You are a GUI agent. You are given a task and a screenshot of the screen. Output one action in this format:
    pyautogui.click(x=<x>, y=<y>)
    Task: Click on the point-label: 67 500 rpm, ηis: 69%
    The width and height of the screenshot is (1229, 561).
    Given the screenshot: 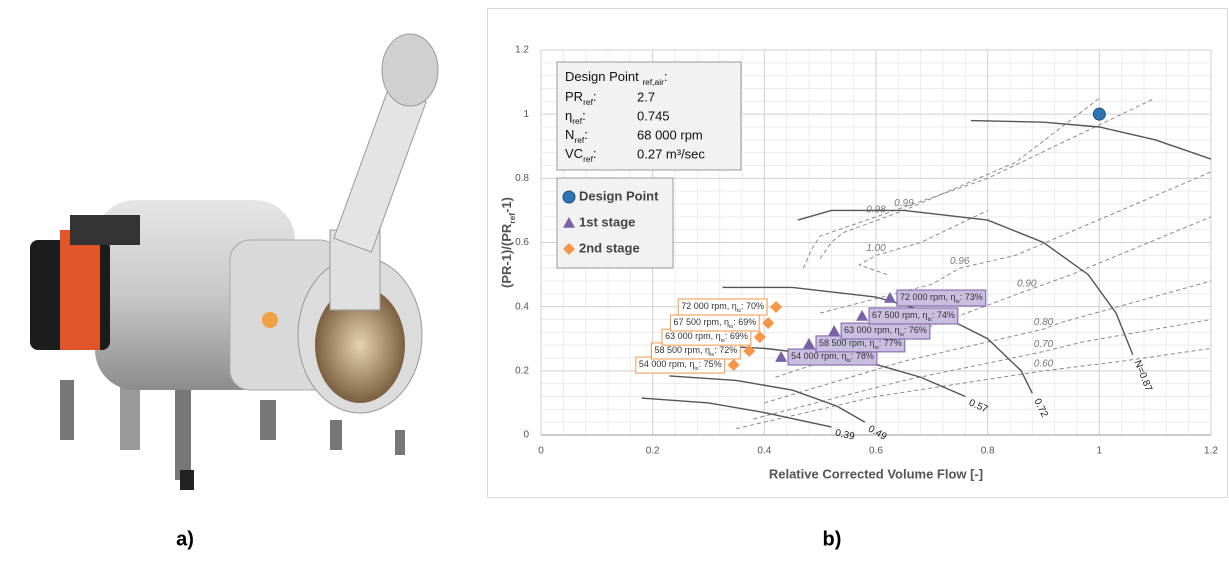 What is the action you would take?
    pyautogui.click(x=714, y=323)
    